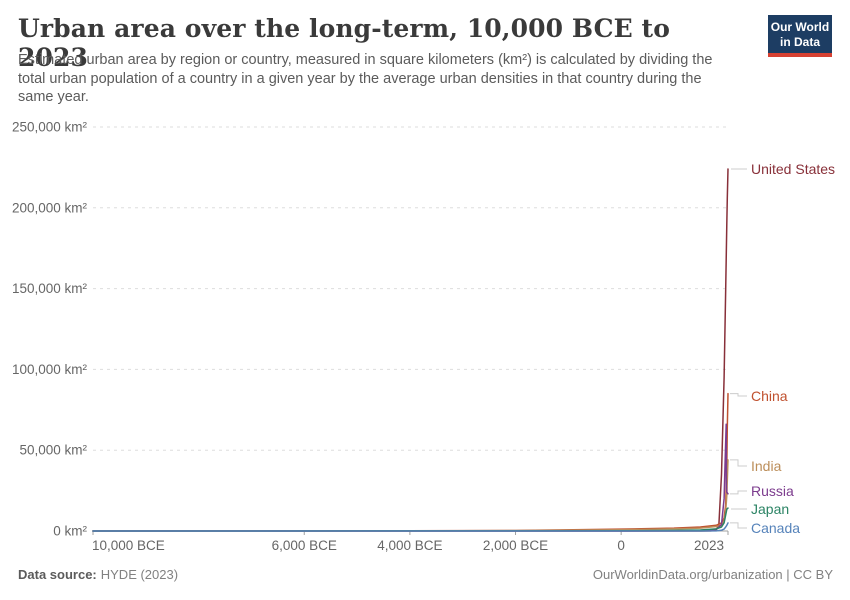 The image size is (850, 600). Describe the element at coordinates (50, 369) in the screenshot. I see `y-tick-label: 100,000 km²` at that location.